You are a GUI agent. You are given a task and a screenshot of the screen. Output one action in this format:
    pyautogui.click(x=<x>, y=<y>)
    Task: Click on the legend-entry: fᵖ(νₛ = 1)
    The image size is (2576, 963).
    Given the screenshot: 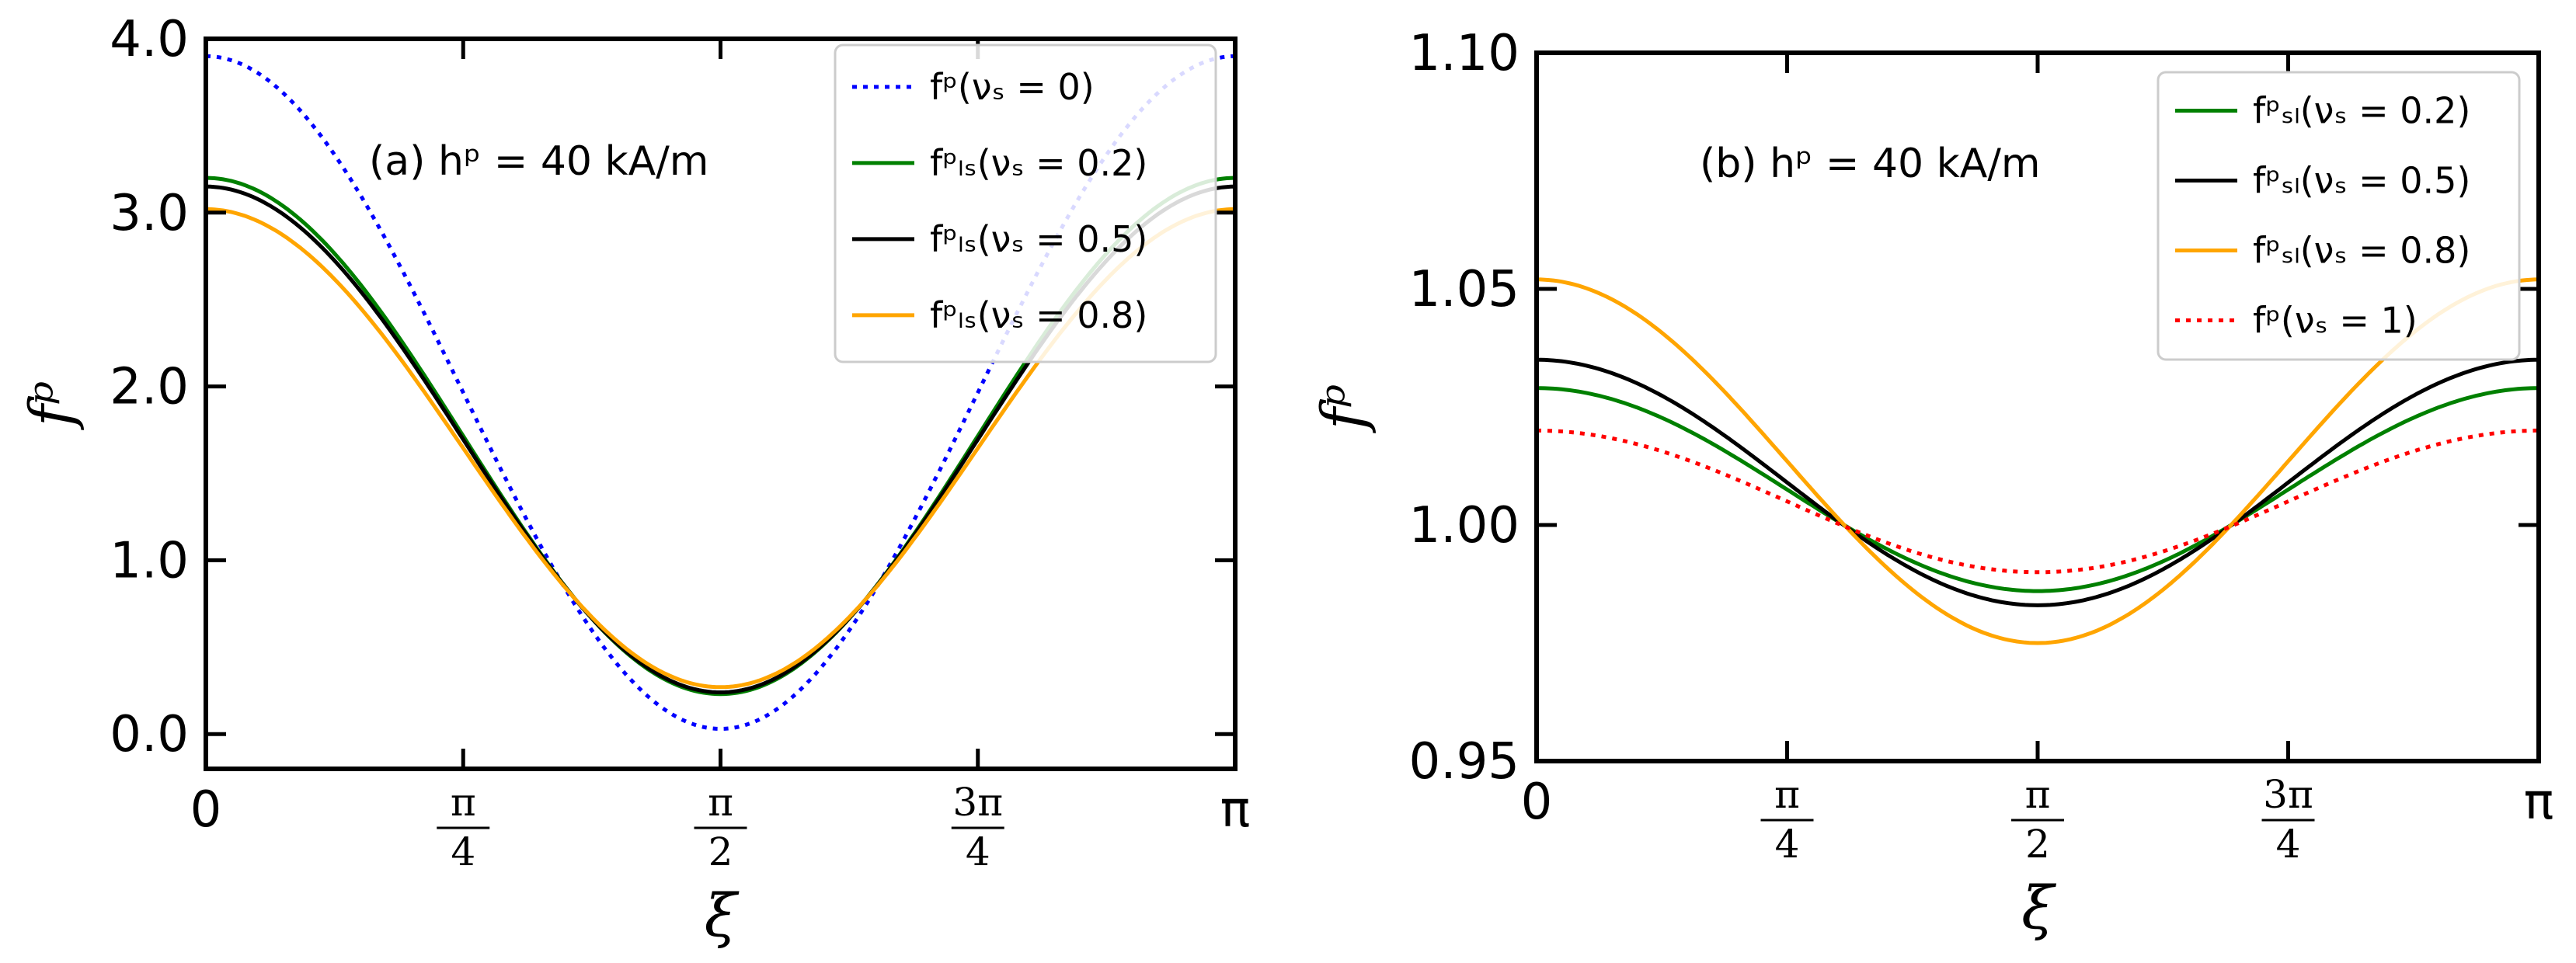 What is the action you would take?
    pyautogui.click(x=2335, y=321)
    